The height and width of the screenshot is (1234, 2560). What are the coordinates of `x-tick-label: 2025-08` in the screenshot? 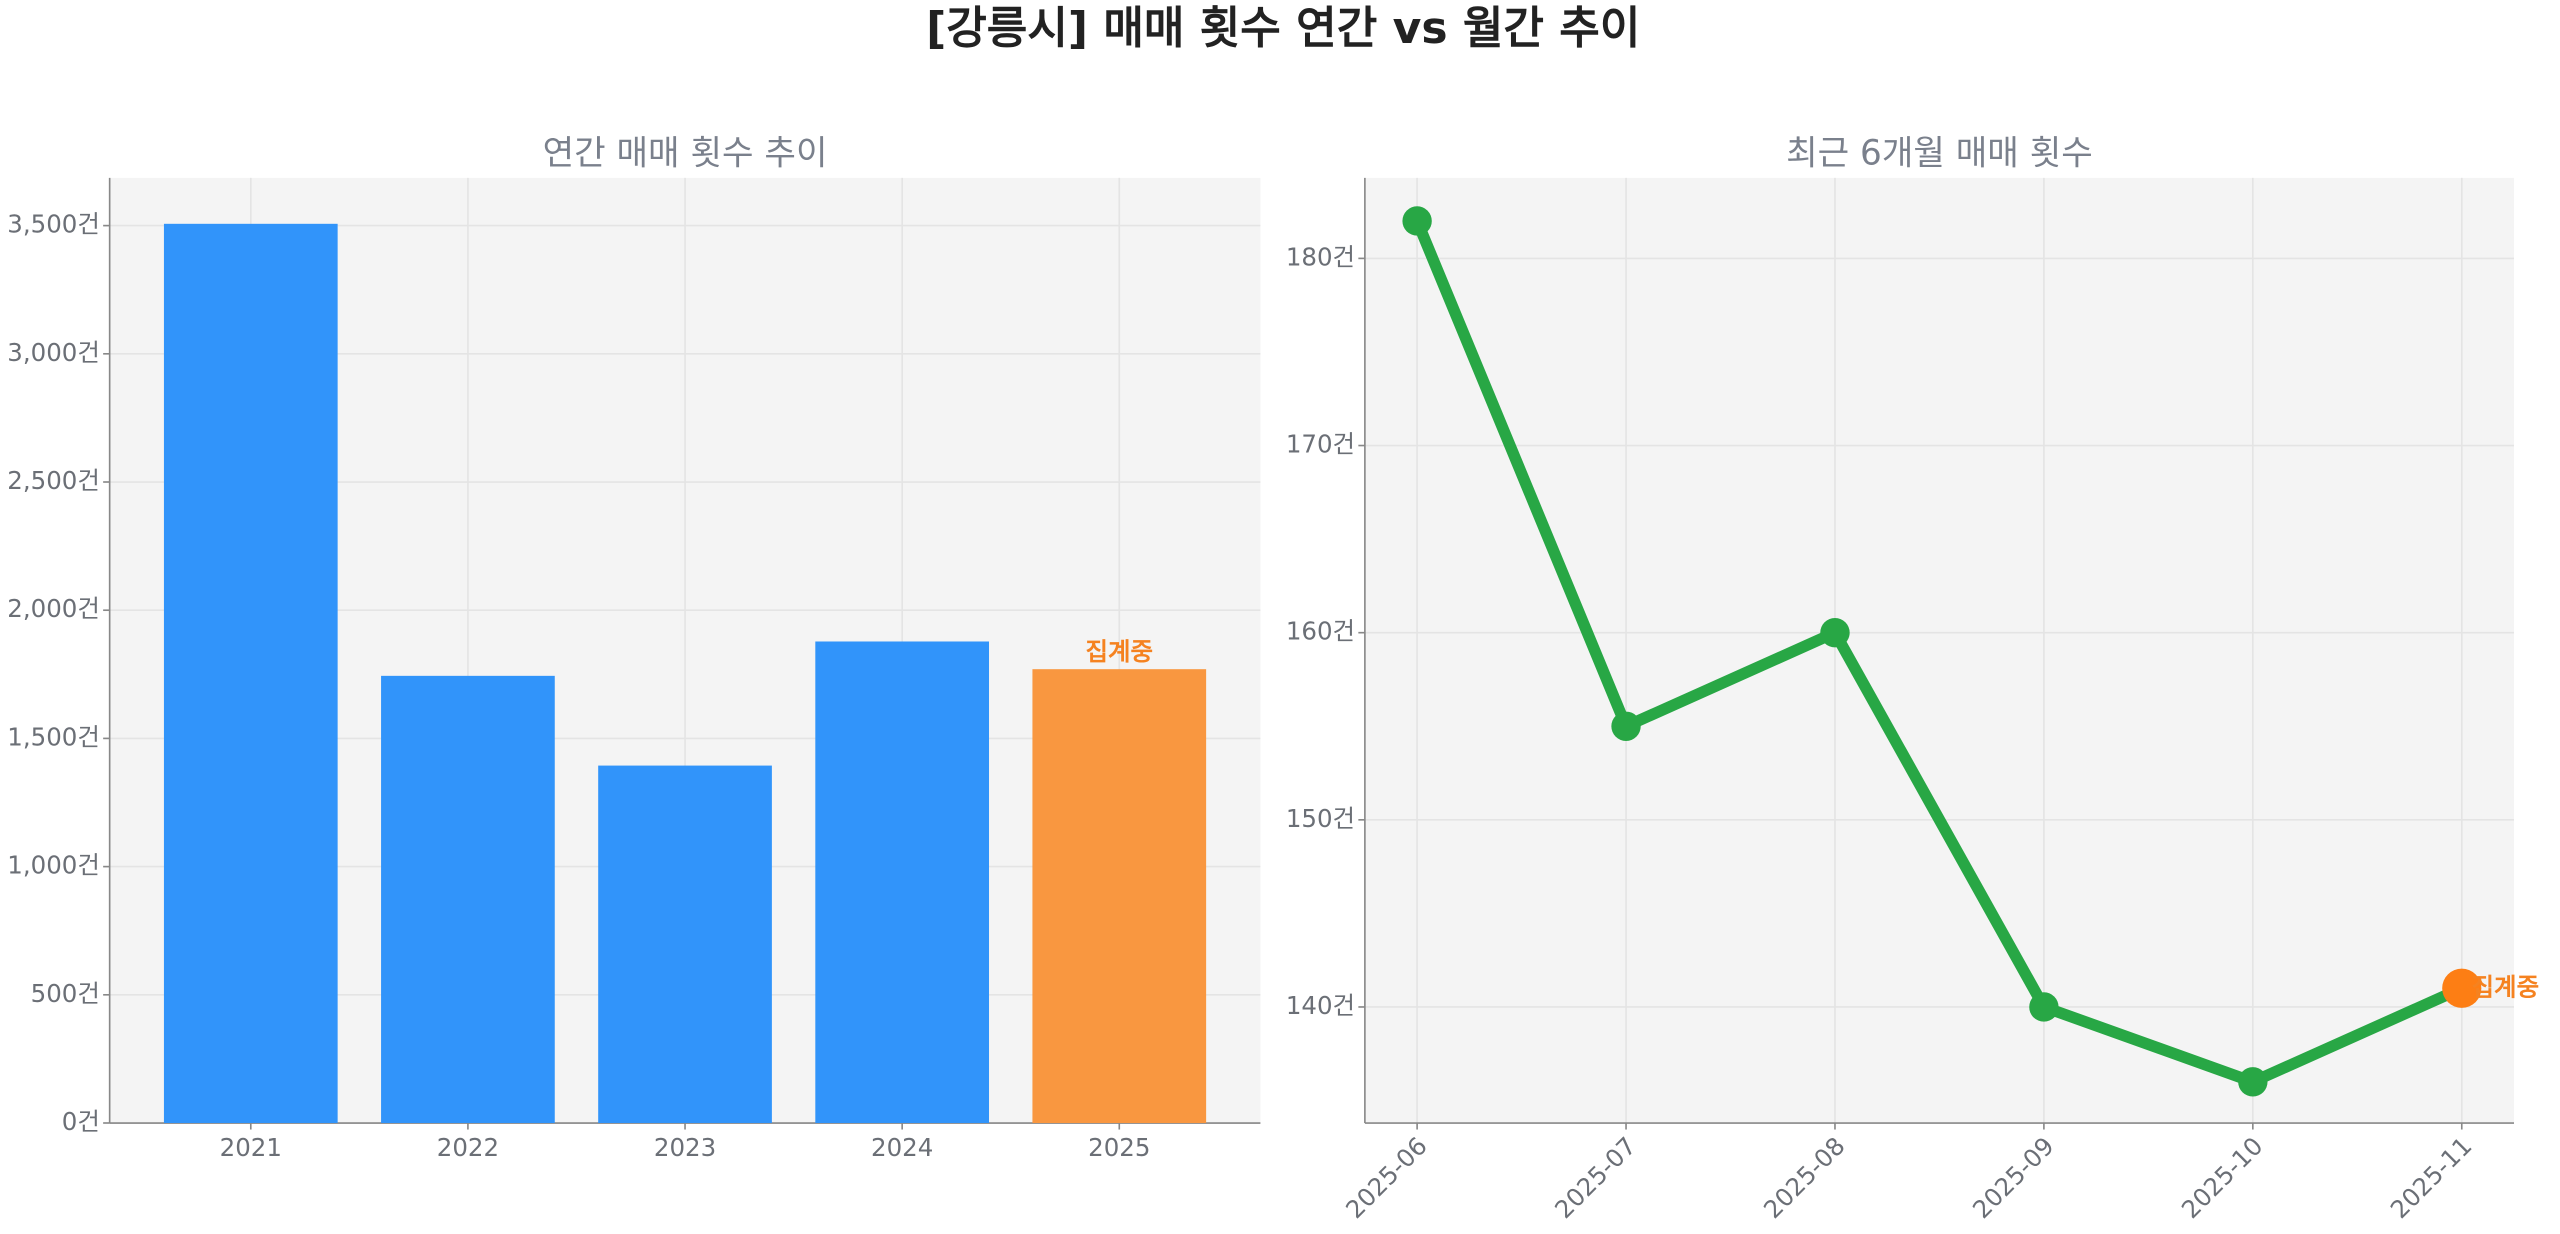 It's located at (1804, 1177).